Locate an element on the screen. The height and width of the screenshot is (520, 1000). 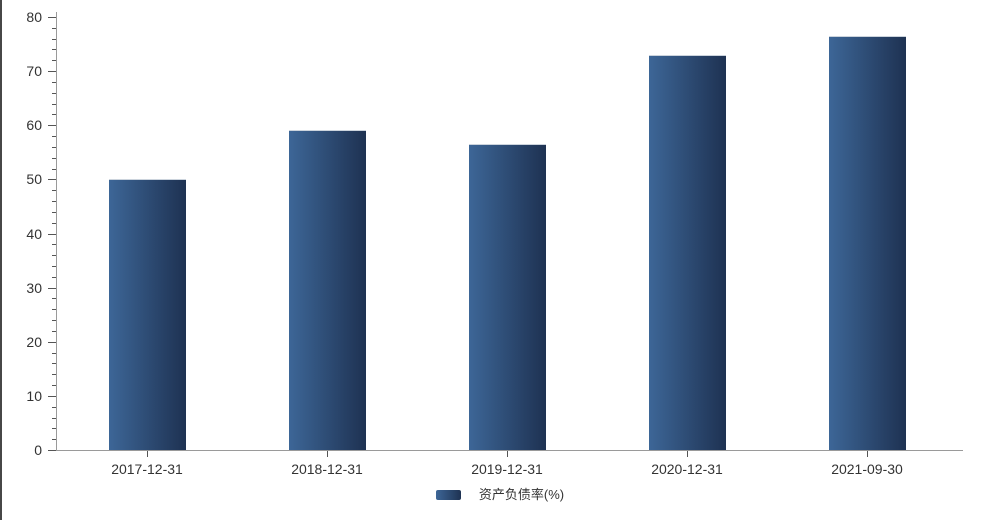
y-axis-tick-label: 40 is located at coordinates (34, 234).